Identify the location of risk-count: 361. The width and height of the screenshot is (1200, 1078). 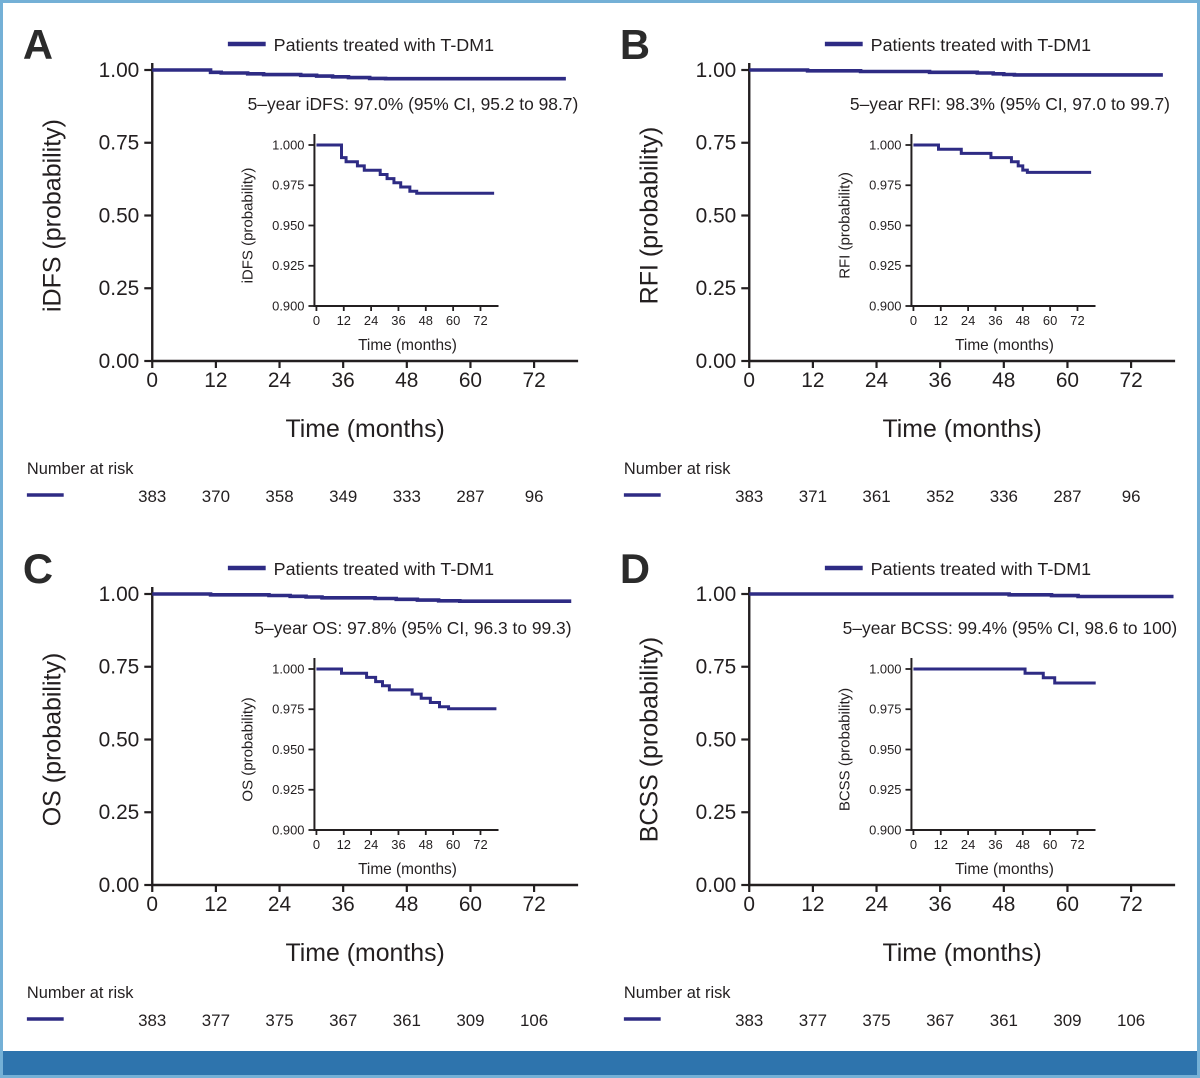
(1004, 1020).